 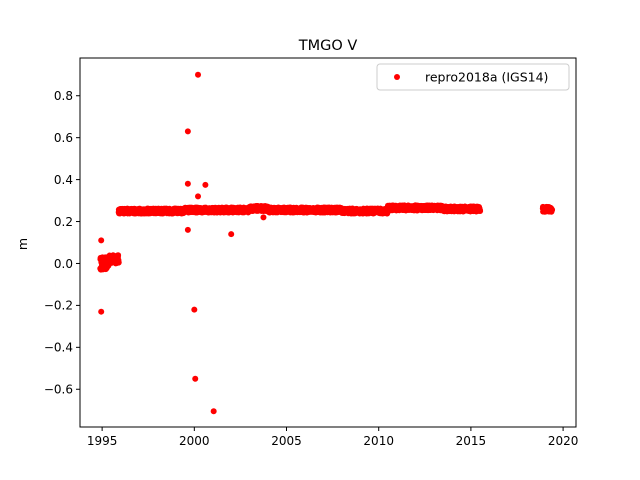 What do you see at coordinates (63, 264) in the screenshot?
I see `y-tick-label: 0.0` at bounding box center [63, 264].